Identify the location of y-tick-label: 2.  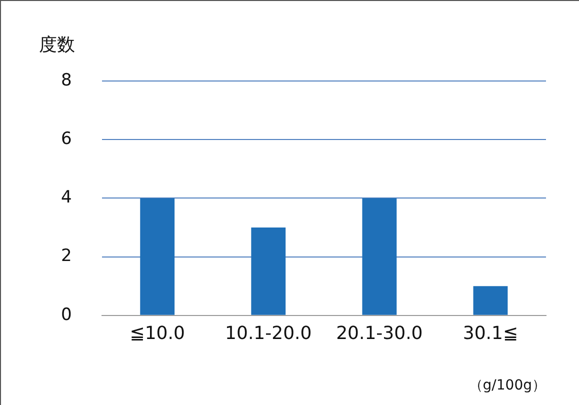
(66, 256).